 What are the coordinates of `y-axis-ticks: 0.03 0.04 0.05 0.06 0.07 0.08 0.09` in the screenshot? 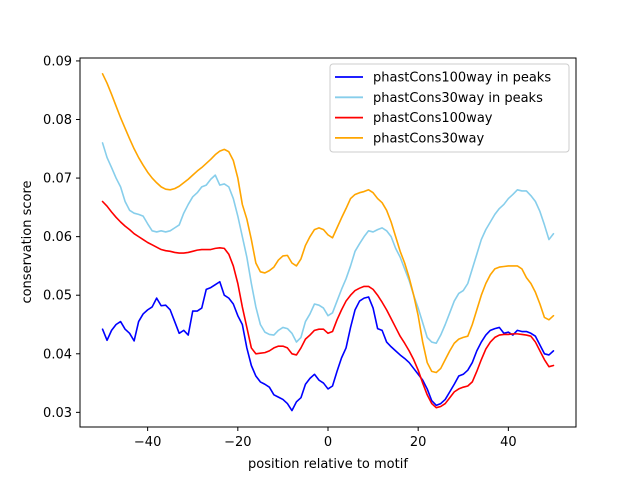 It's located at (61, 237).